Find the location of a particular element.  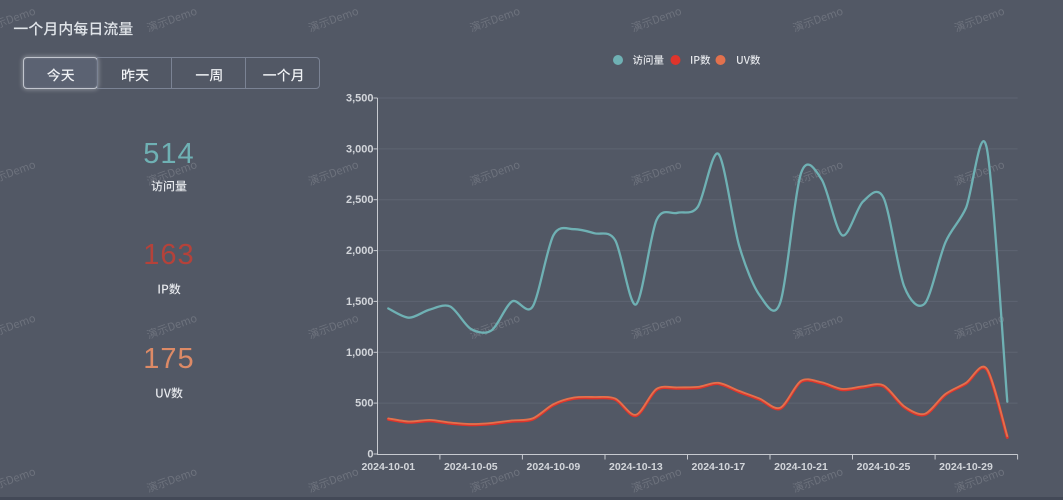

svg-text: 1,500 is located at coordinates (360, 302).